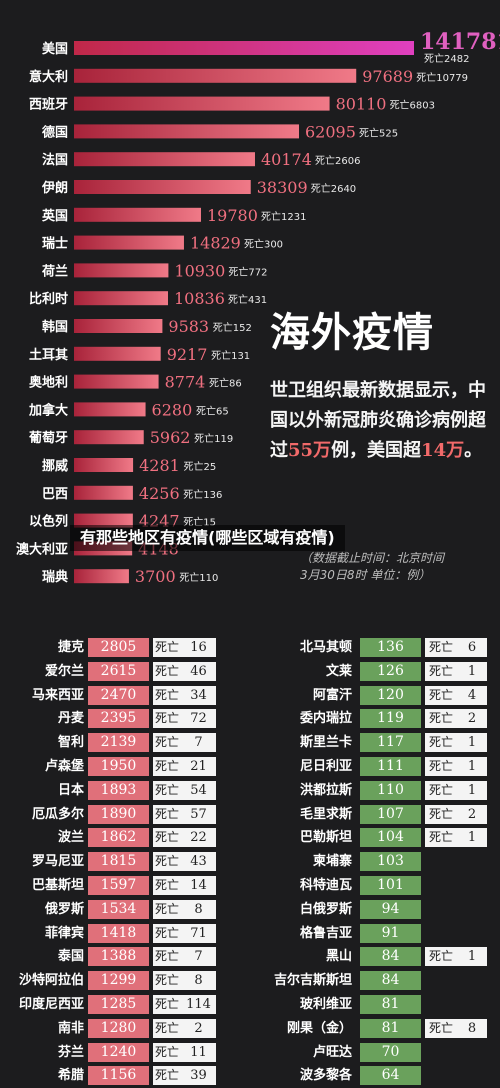 This screenshot has height=1088, width=500. Describe the element at coordinates (54, 188) in the screenshot. I see `category-label: 伊朗` at that location.